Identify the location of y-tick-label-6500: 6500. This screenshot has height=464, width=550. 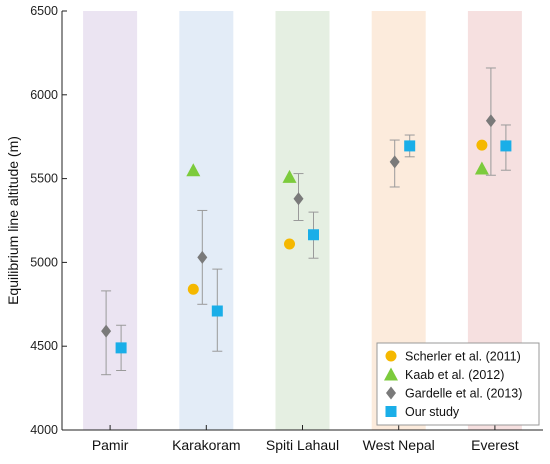
(44, 11).